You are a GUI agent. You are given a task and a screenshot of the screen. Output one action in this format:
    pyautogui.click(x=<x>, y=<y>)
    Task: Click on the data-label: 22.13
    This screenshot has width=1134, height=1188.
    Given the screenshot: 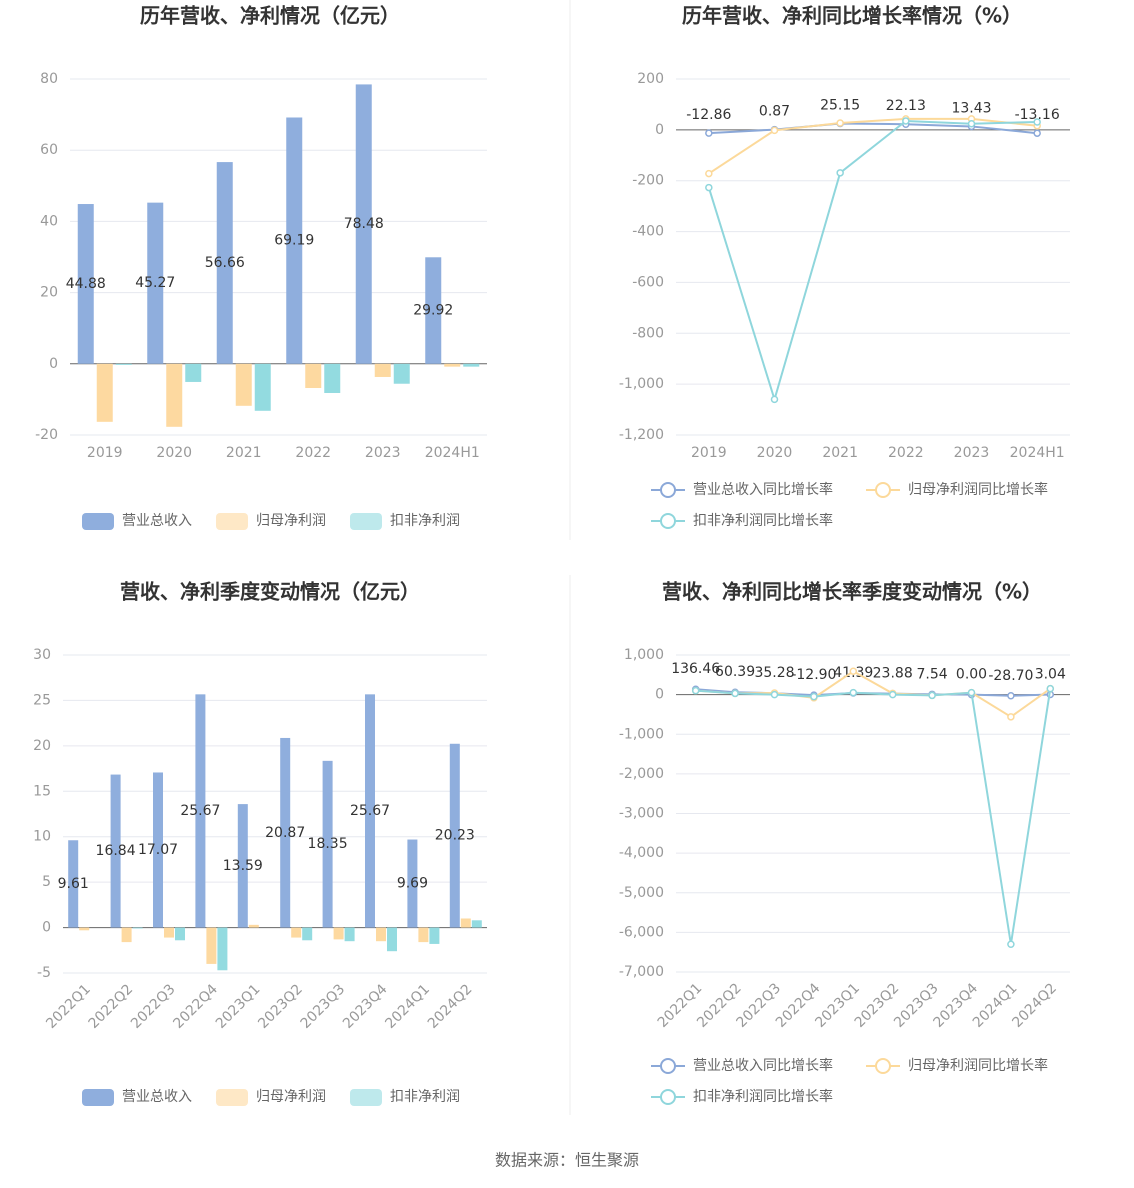 What is the action you would take?
    pyautogui.click(x=906, y=106)
    